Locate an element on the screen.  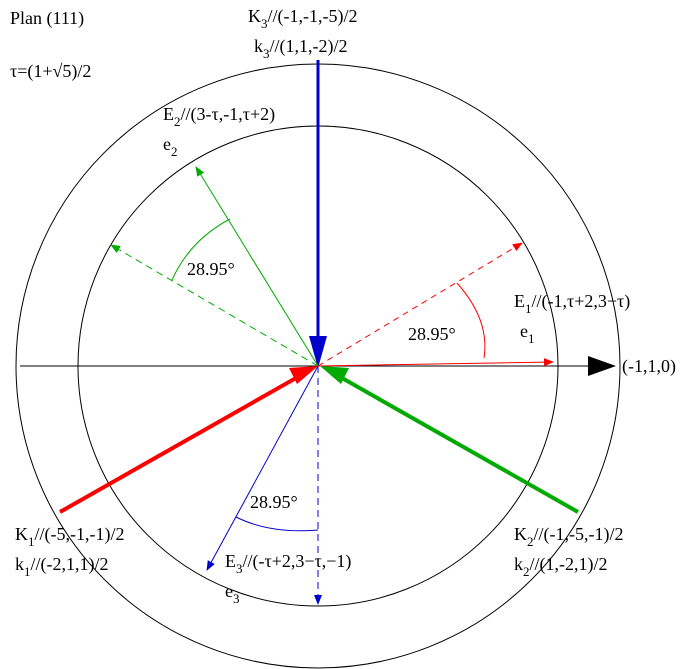
e3-vector is located at coordinates (262, 468).